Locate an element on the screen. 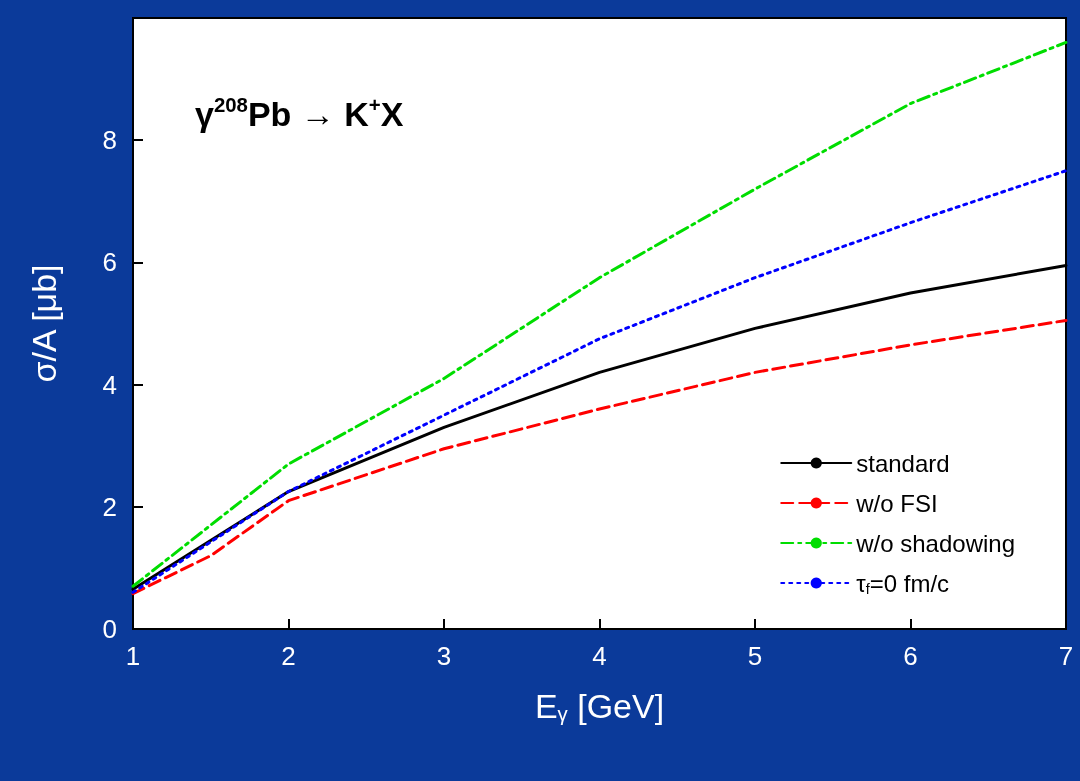  x-tick-label: 1 is located at coordinates (133, 656).